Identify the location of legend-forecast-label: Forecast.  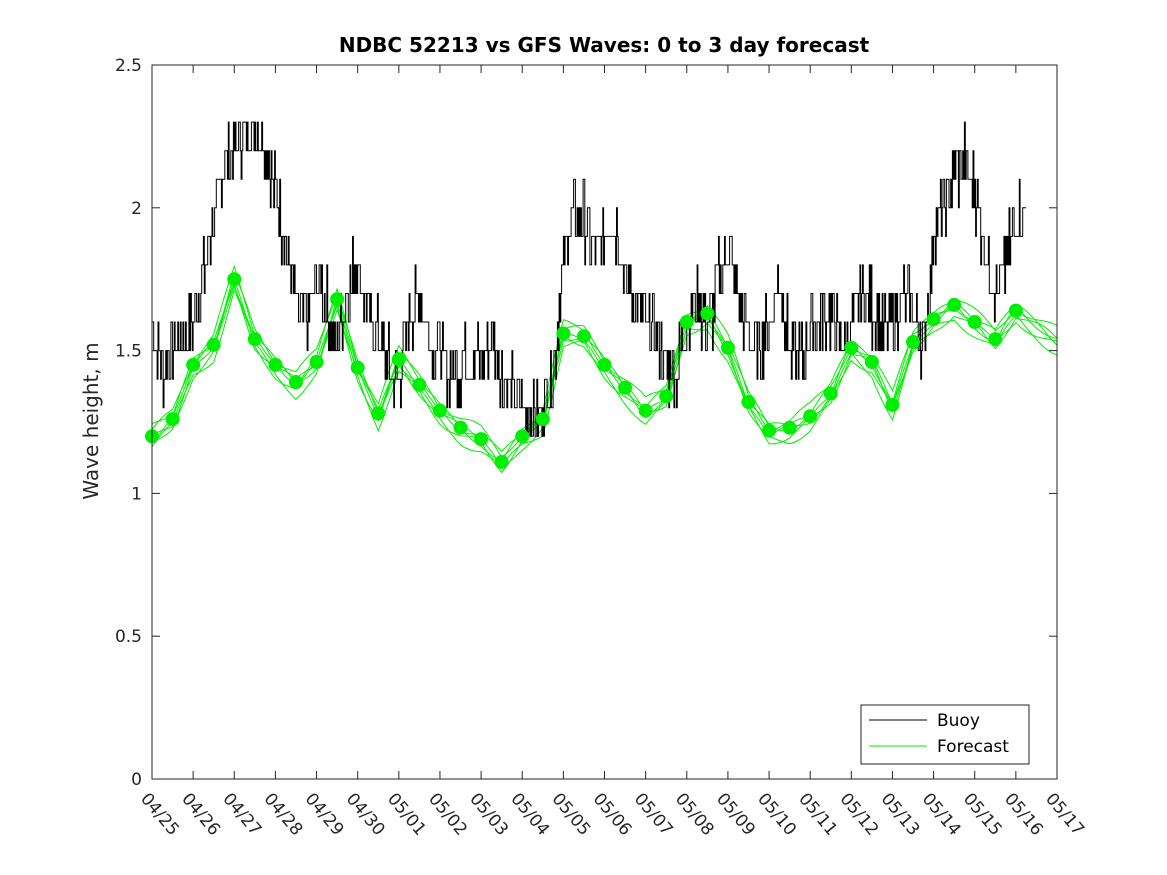
(973, 747).